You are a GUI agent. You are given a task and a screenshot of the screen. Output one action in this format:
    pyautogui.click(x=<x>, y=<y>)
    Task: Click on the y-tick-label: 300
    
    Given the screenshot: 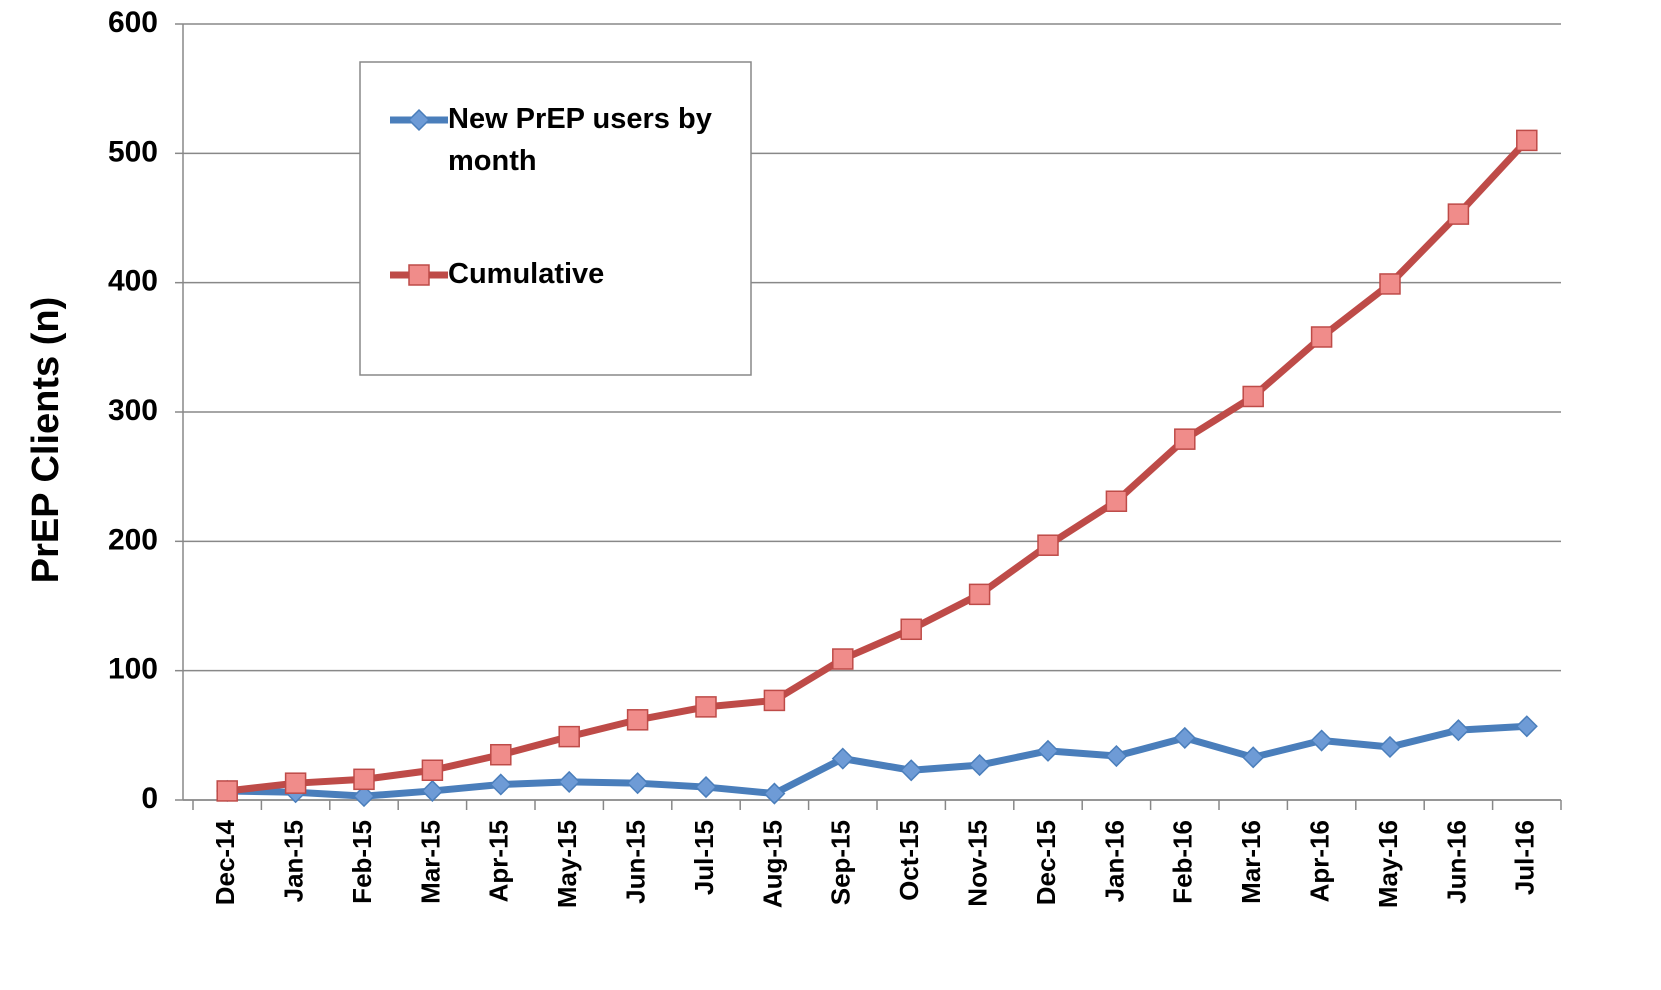 What is the action you would take?
    pyautogui.click(x=133, y=410)
    